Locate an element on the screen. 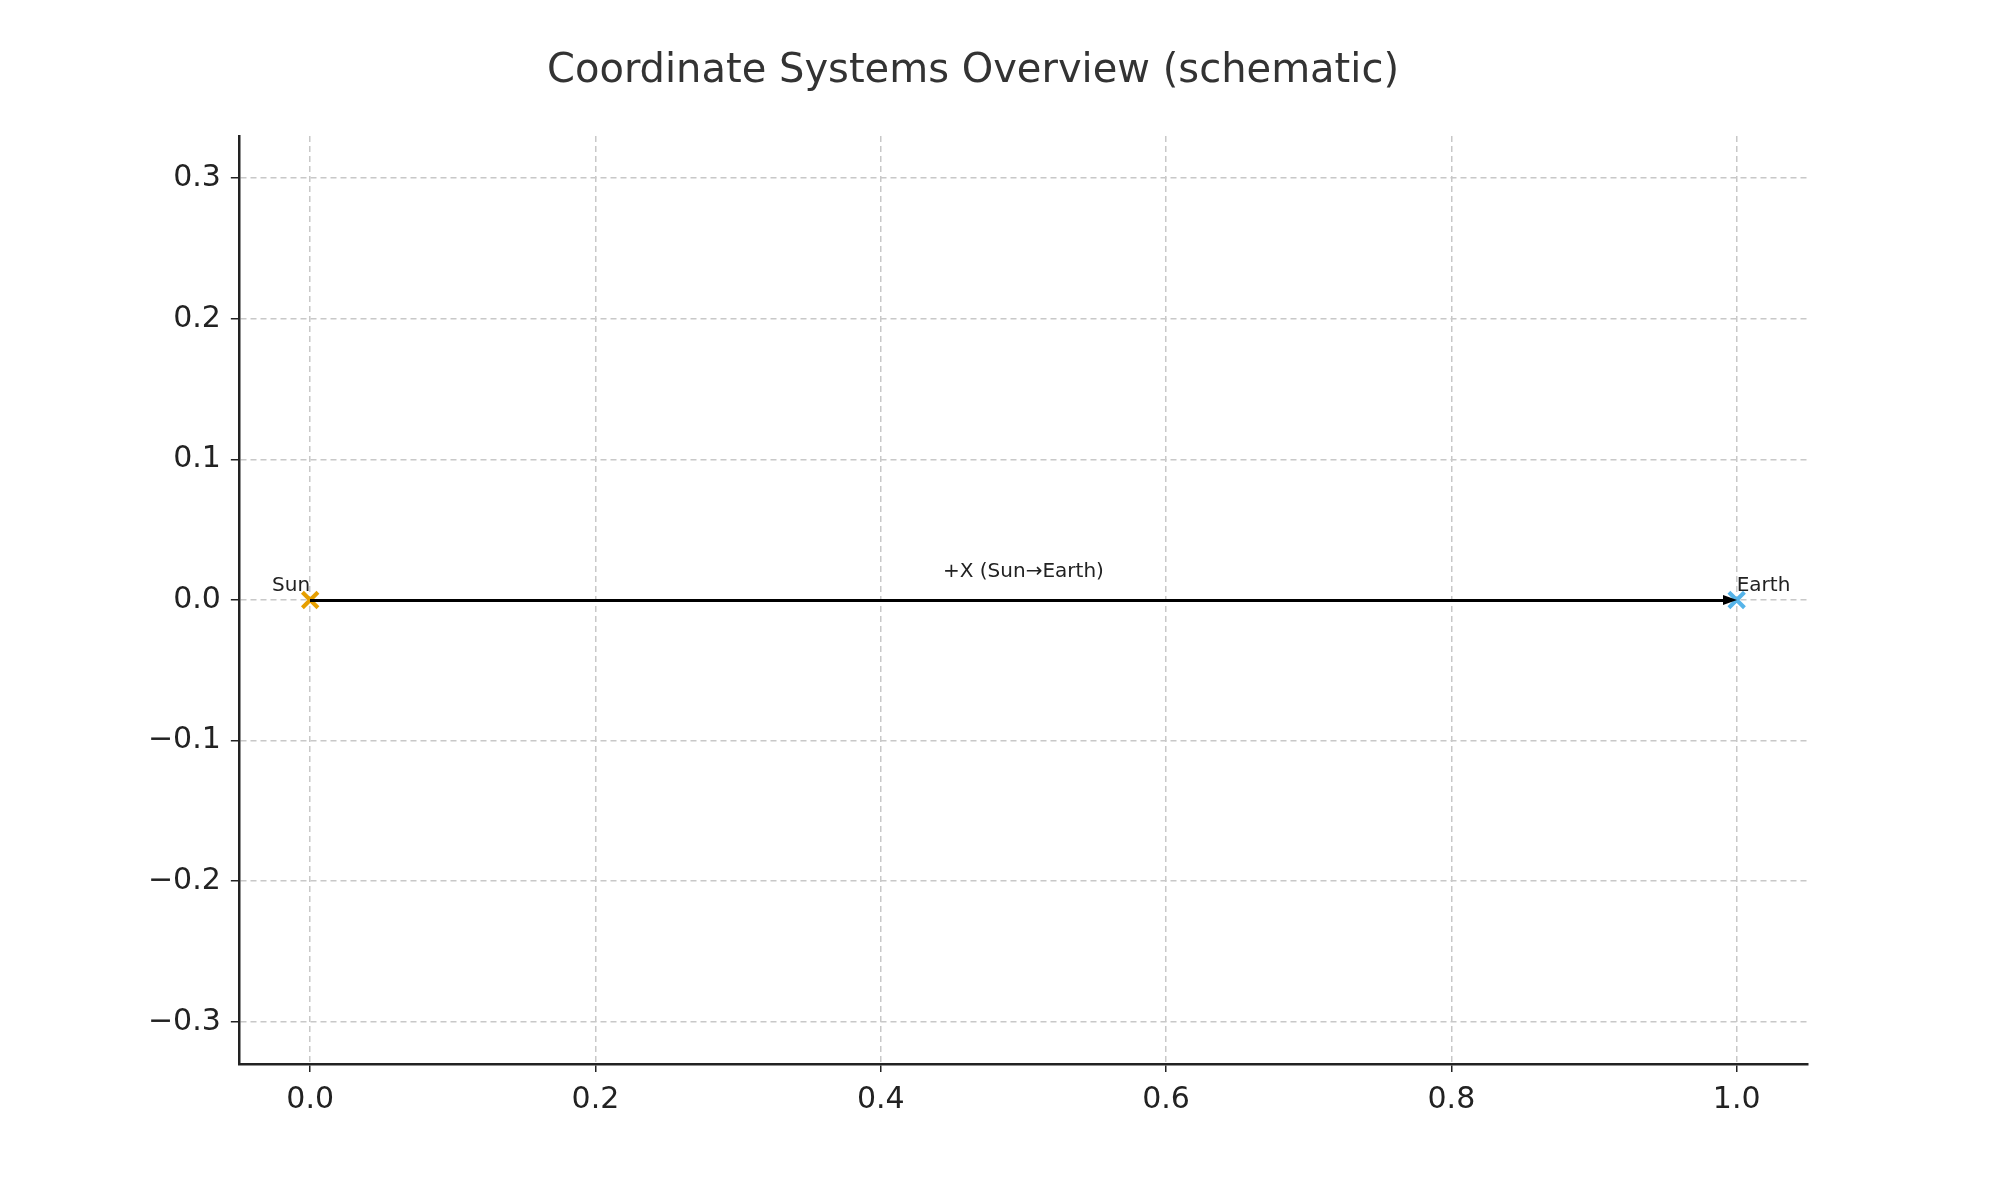  y-tick-label: −0.3 is located at coordinates (184, 1019).